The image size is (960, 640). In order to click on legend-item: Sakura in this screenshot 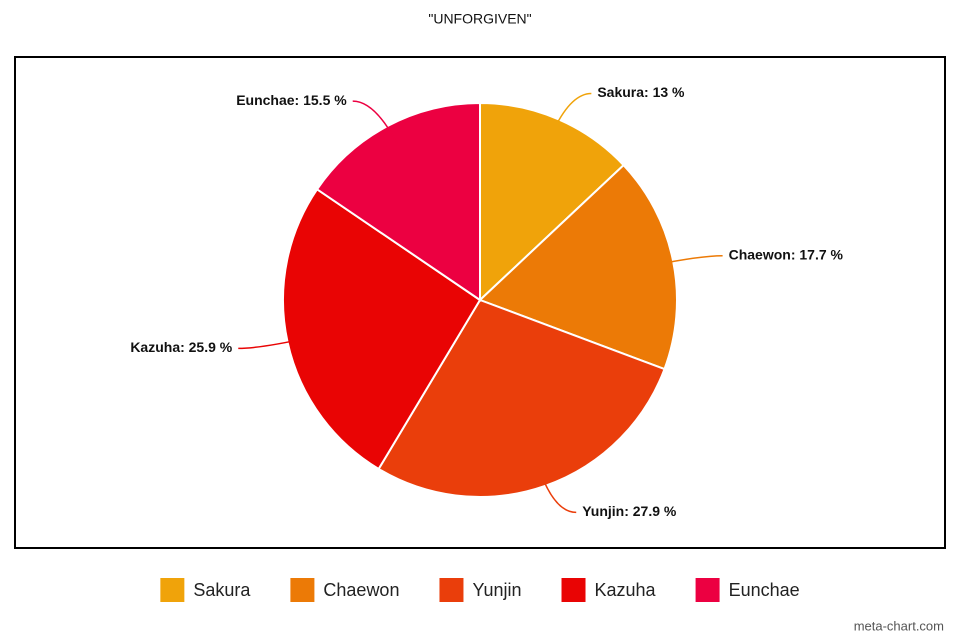, I will do `click(205, 590)`.